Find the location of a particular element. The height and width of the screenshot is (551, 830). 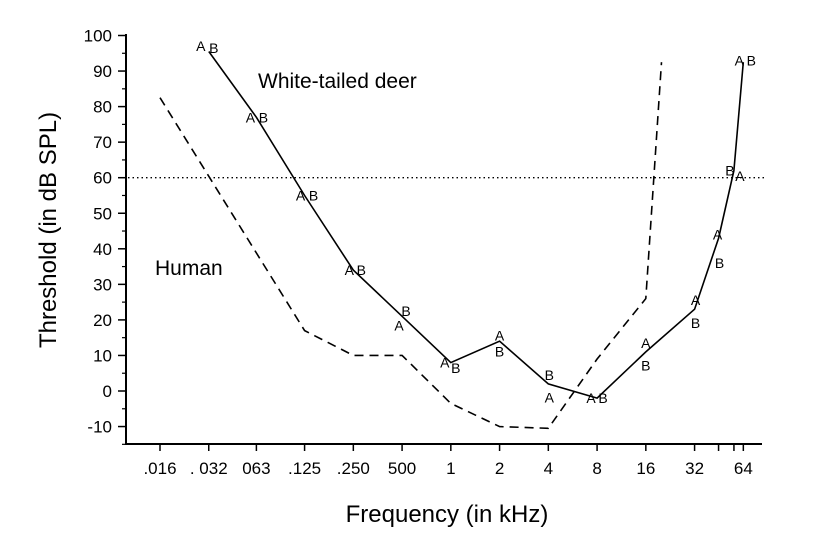

x-tick-label: .016 is located at coordinates (159, 468).